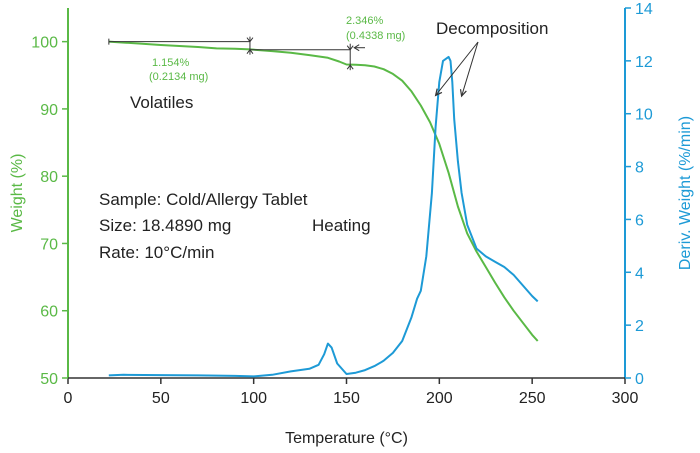 This screenshot has width=700, height=453. What do you see at coordinates (178, 77) in the screenshot?
I see `annotation-loss1-mg: (0.2134 mg)` at bounding box center [178, 77].